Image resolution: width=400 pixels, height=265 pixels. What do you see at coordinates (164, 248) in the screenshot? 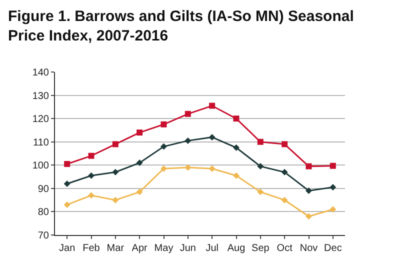
I see `x-tick-label: May` at bounding box center [164, 248].